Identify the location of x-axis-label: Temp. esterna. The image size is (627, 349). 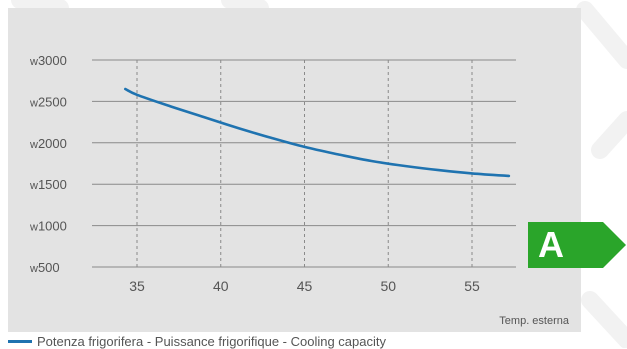
(534, 321).